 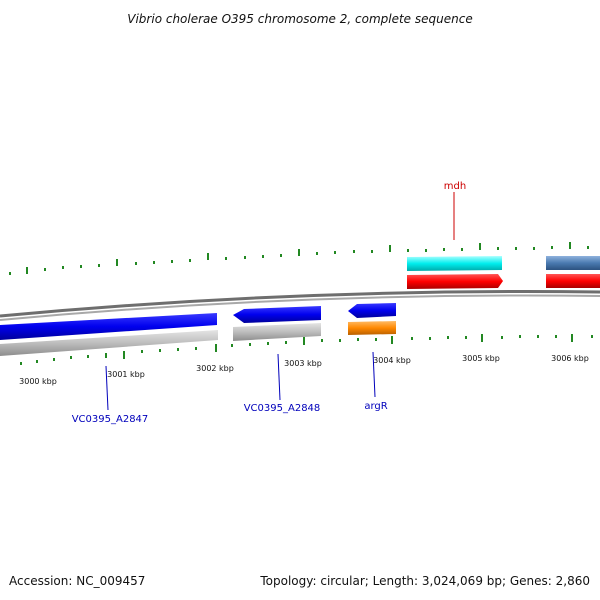 I want to click on accession-text: Accession: NC_009457, so click(x=77, y=581).